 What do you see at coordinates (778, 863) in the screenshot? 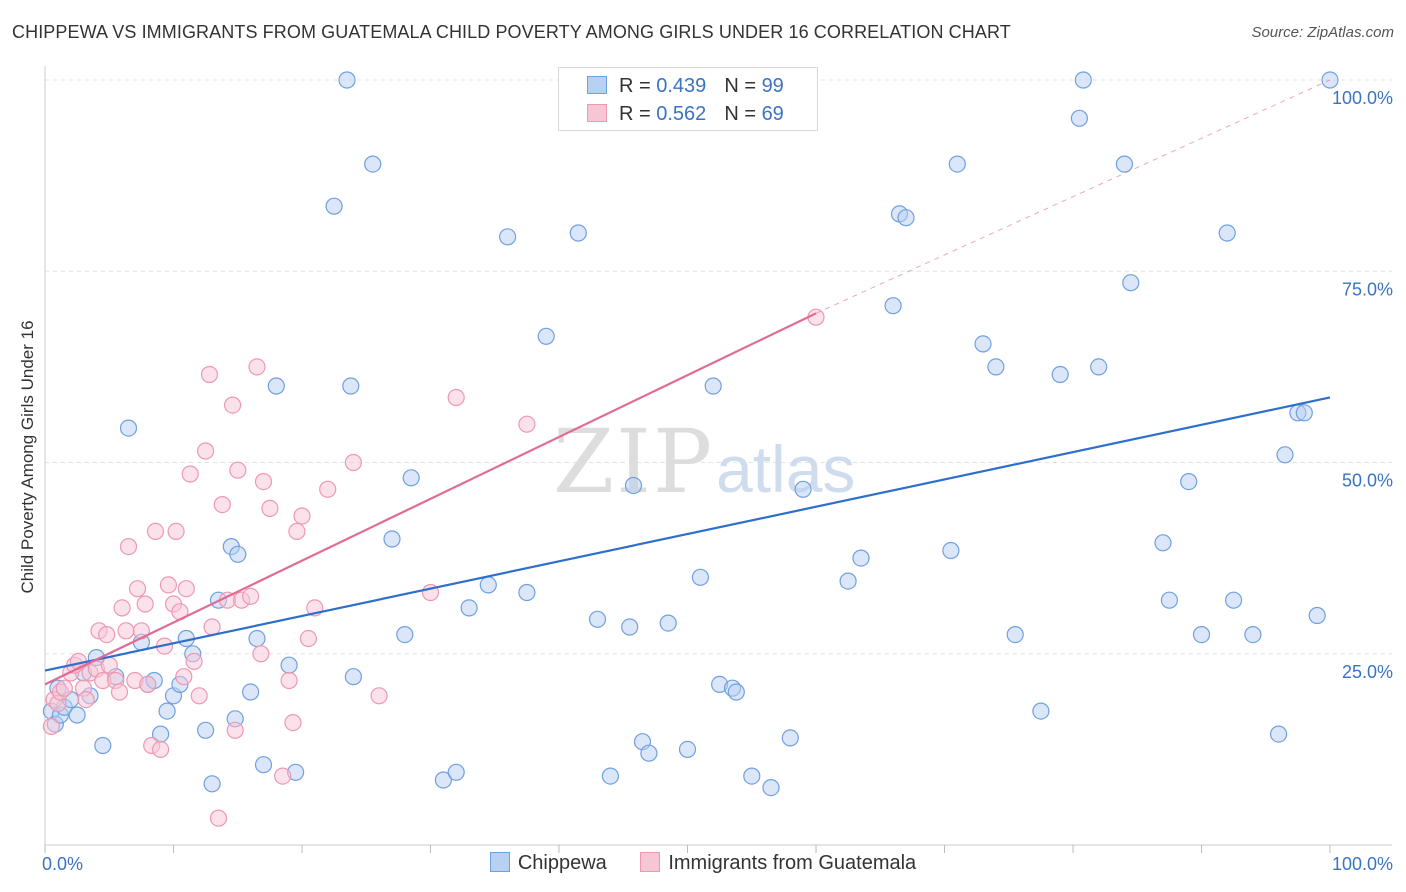
I see `legend-item-guatemala: Immigrants from Guatemala` at bounding box center [778, 863].